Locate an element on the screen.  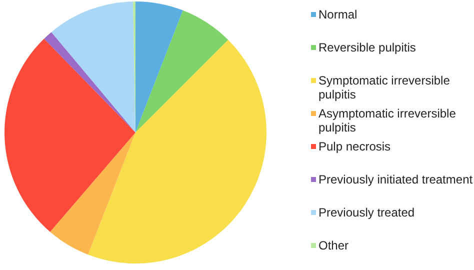
legend-label: Normal is located at coordinates (338, 15).